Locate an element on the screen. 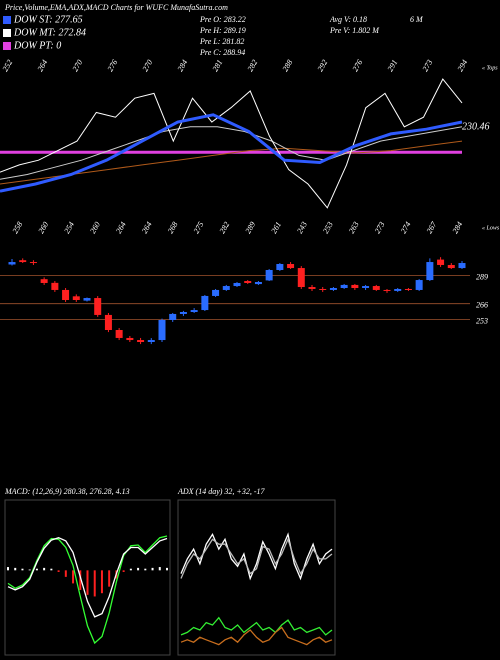 This screenshot has width=500, height=660. price-tick-label: 289 is located at coordinates (482, 276).